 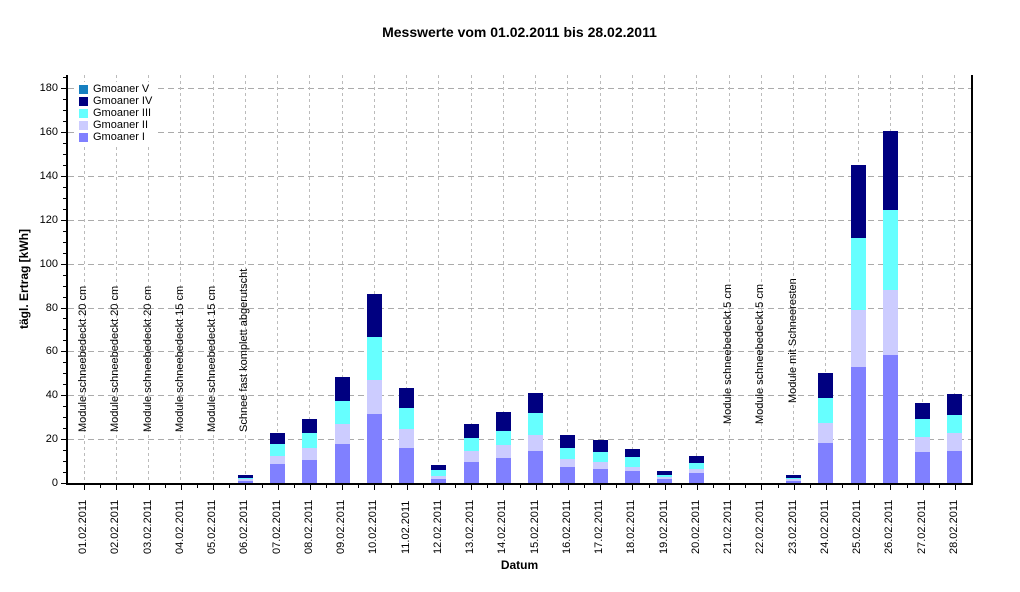 I want to click on legend-label: Gmoaner I, so click(x=119, y=137).